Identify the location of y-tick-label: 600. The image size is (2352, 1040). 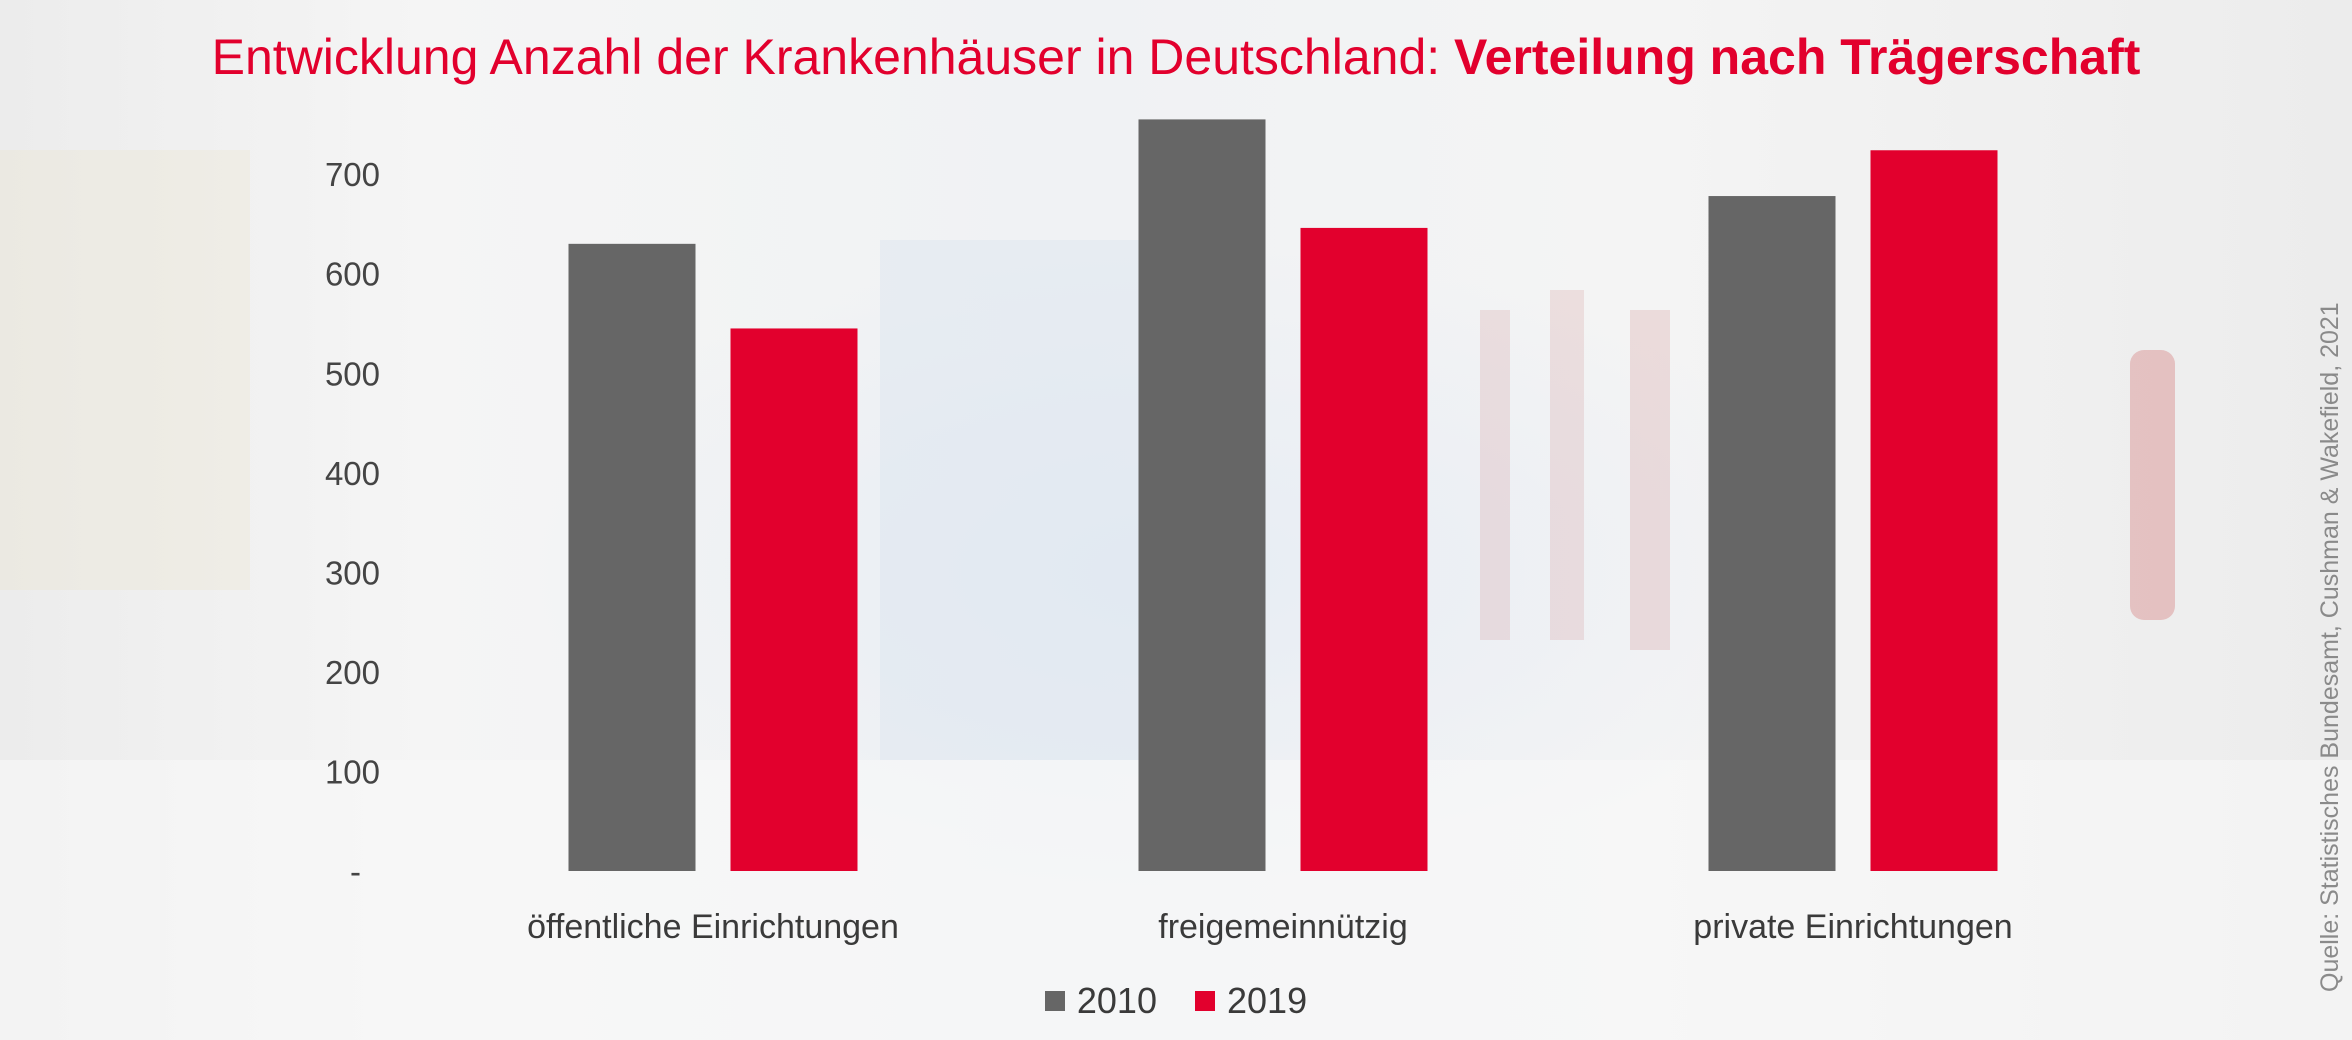
(352, 274).